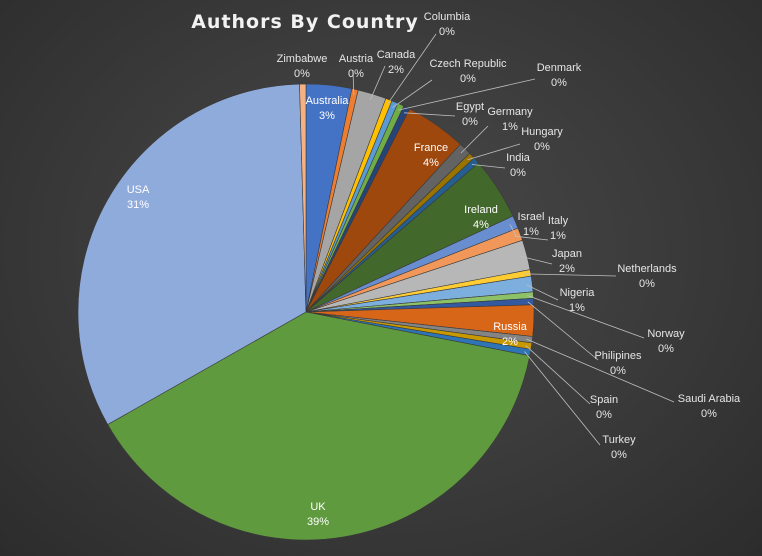 This screenshot has height=556, width=762. Describe the element at coordinates (411, 69) in the screenshot. I see `leader-line-columbia` at that location.